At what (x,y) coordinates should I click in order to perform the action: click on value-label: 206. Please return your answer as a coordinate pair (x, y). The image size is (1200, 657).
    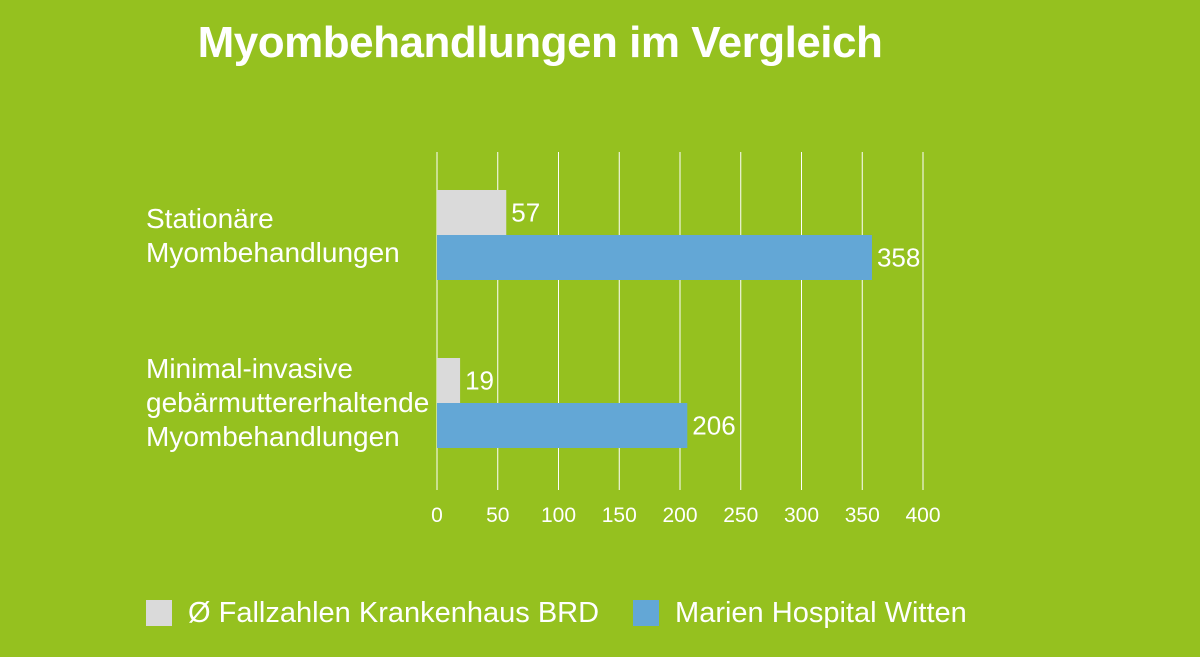
    Looking at the image, I should click on (713, 426).